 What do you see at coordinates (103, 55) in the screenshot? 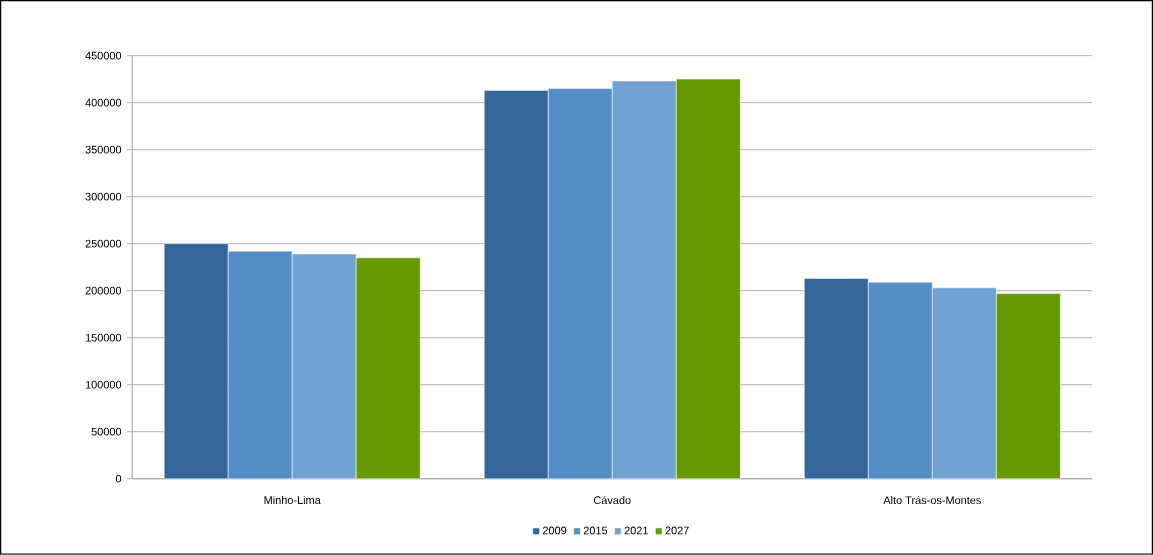
I see `y-tick-label: 450000` at bounding box center [103, 55].